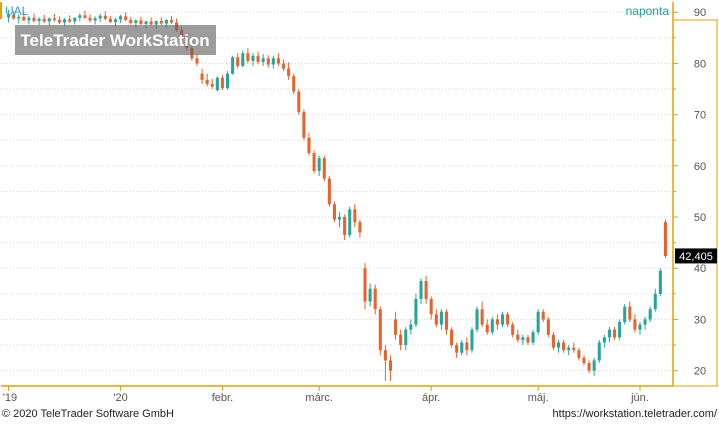 The image size is (719, 425). Describe the element at coordinates (326, 395) in the screenshot. I see `x-axis: '19 '20 febr. márc. ápr. máj. jún.` at that location.